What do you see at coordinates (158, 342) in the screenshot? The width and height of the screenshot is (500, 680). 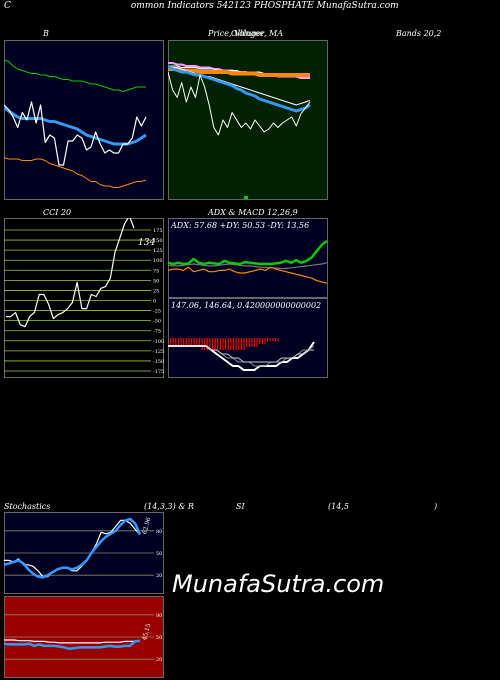 I see `cci-tick-label: -100` at bounding box center [158, 342].